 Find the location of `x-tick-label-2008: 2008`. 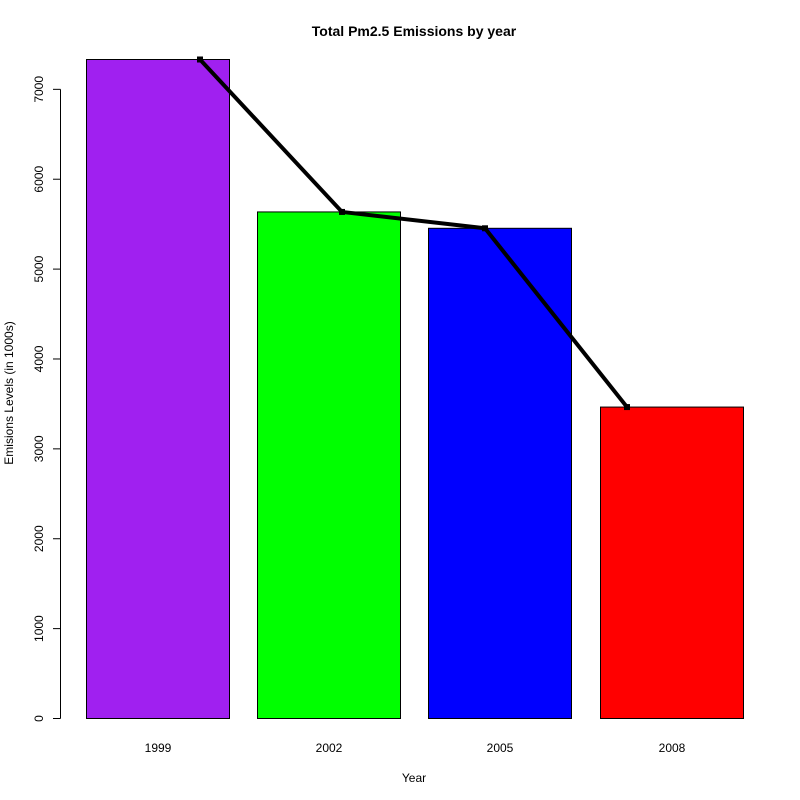

x-tick-label-2008: 2008 is located at coordinates (672, 748).